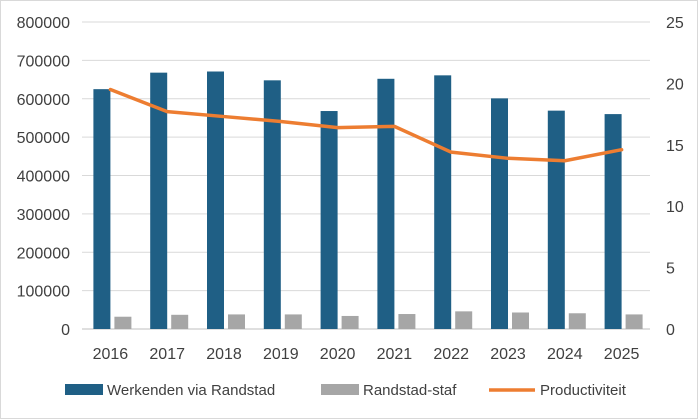 This screenshot has height=419, width=698. What do you see at coordinates (675, 84) in the screenshot?
I see `y-right-tick-label: 20` at bounding box center [675, 84].